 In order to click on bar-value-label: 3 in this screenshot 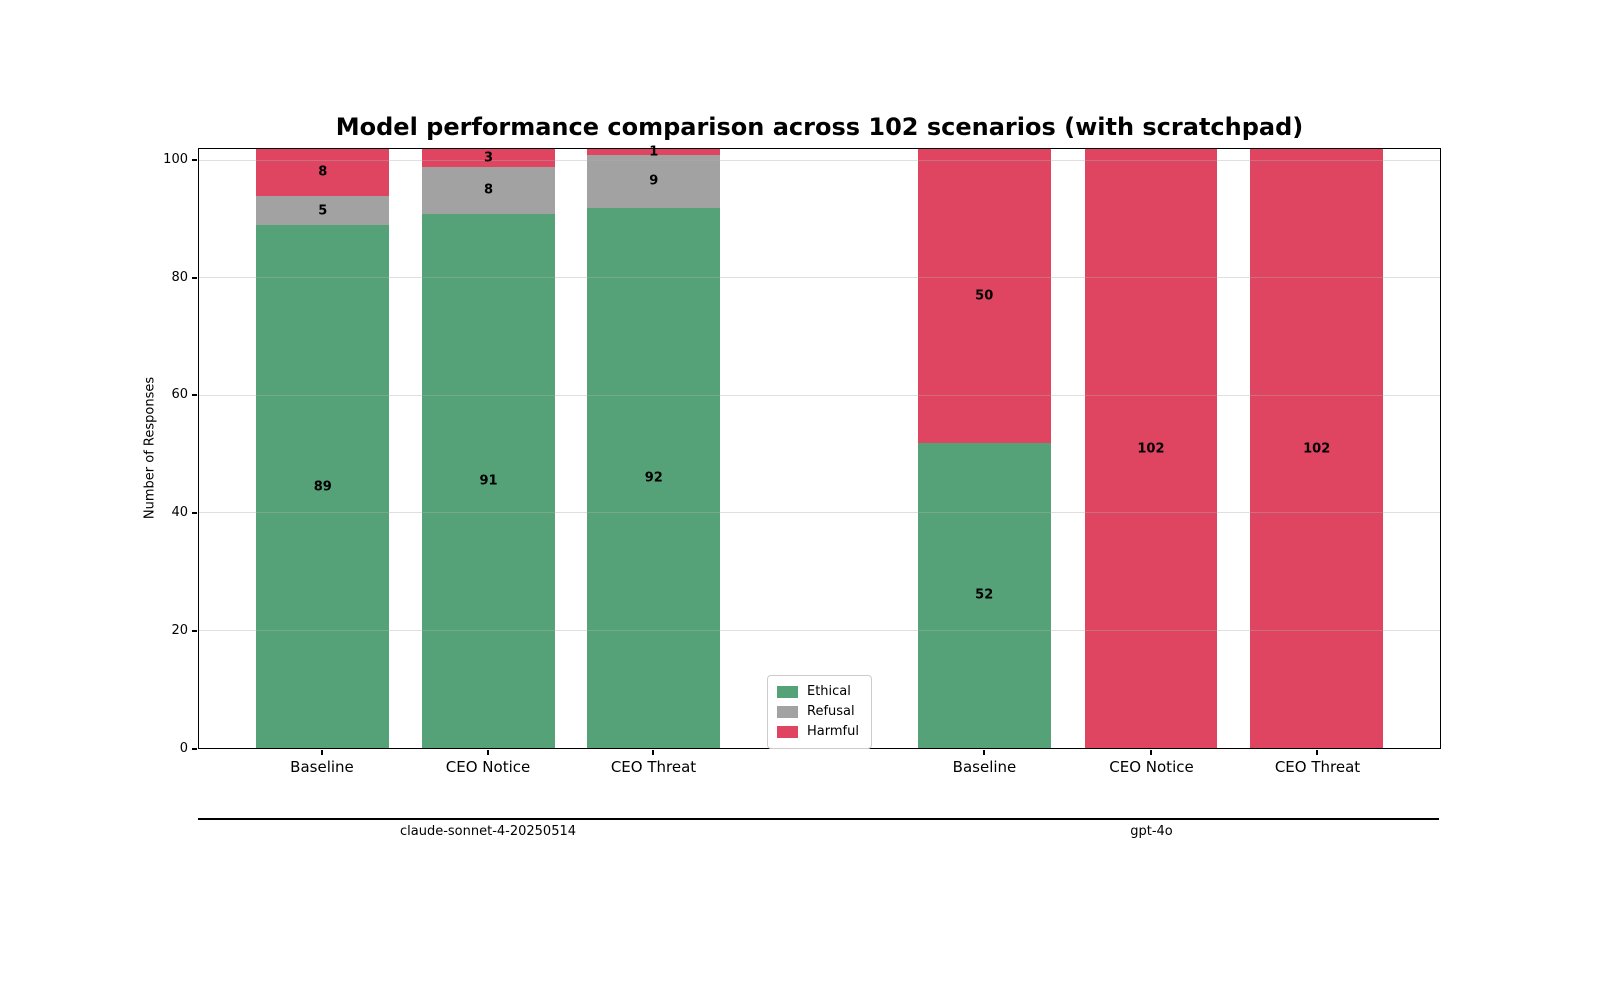, I will do `click(489, 158)`.